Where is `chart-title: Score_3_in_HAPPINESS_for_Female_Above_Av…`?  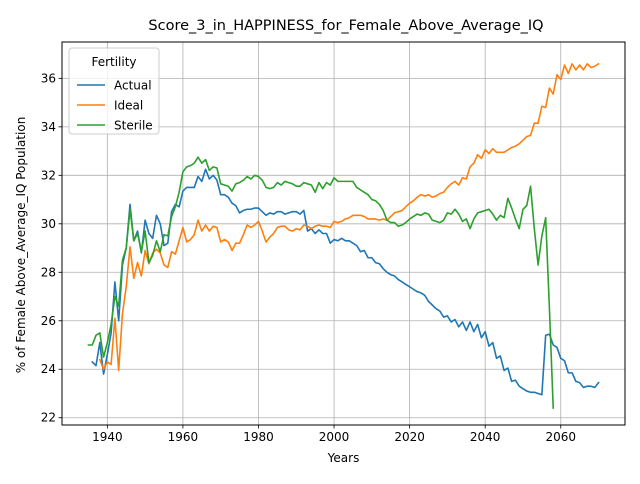
chart-title: Score_3_in_HAPPINESS_for_Female_Above_Av… is located at coordinates (345, 26).